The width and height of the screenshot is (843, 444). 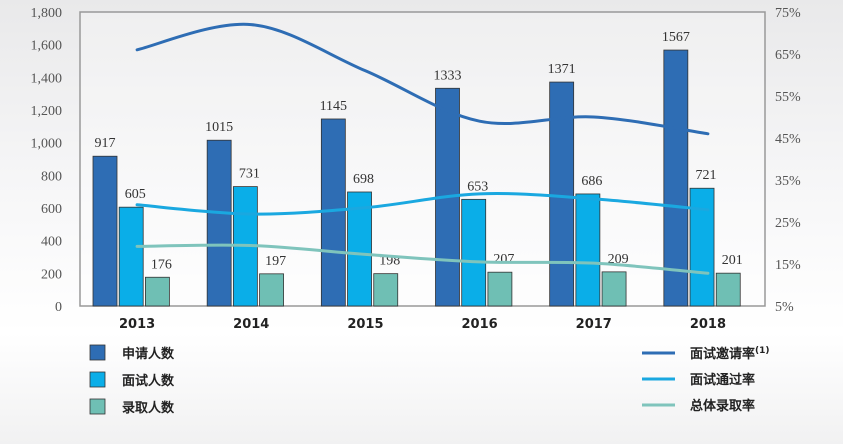 I want to click on data-label: 176, so click(x=161, y=264).